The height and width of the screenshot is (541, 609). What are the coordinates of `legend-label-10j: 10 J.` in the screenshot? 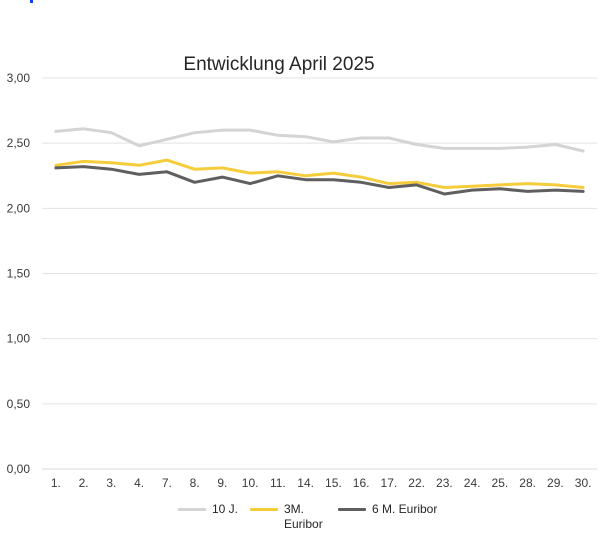 It's located at (225, 509).